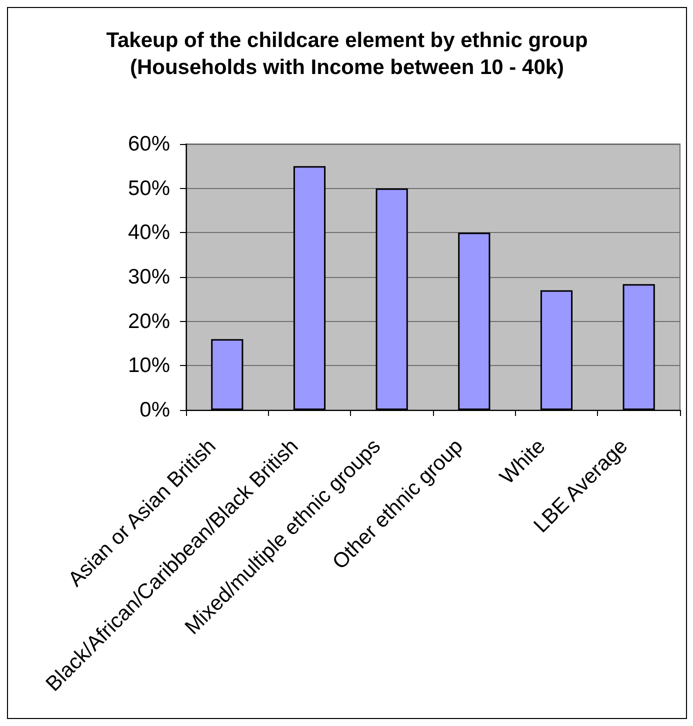 Image resolution: width=693 pixels, height=726 pixels. Describe the element at coordinates (155, 410) in the screenshot. I see `y-tick-label: 0%` at that location.